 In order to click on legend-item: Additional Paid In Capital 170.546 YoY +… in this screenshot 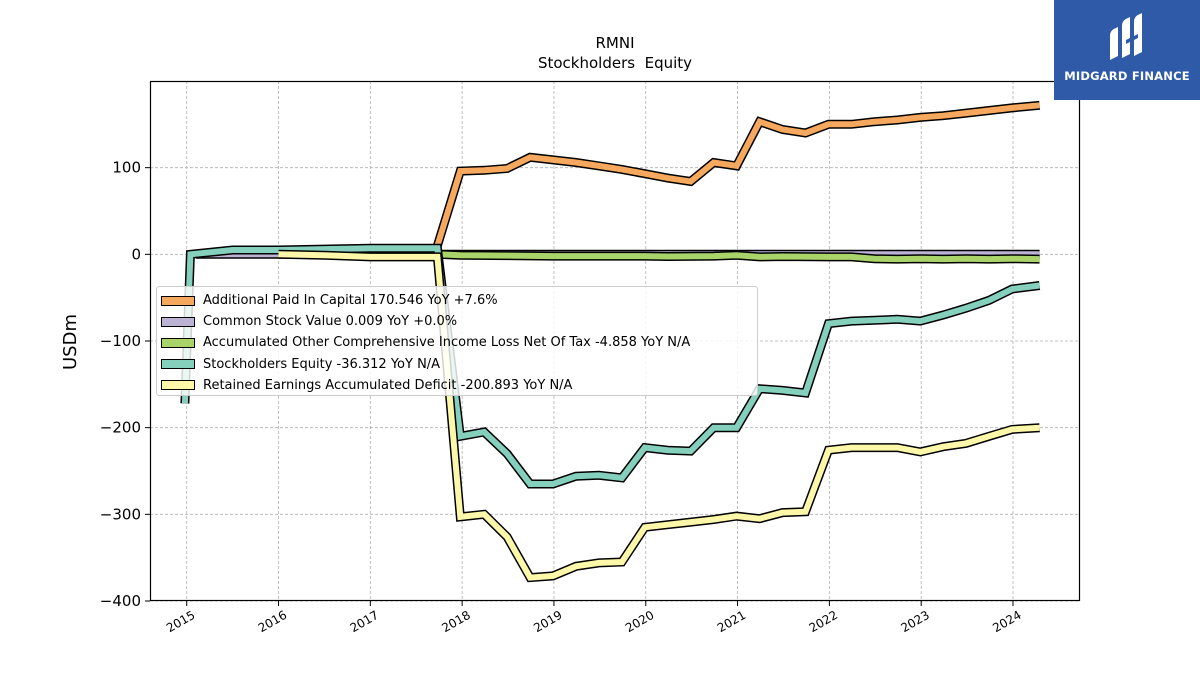, I will do `click(459, 300)`.